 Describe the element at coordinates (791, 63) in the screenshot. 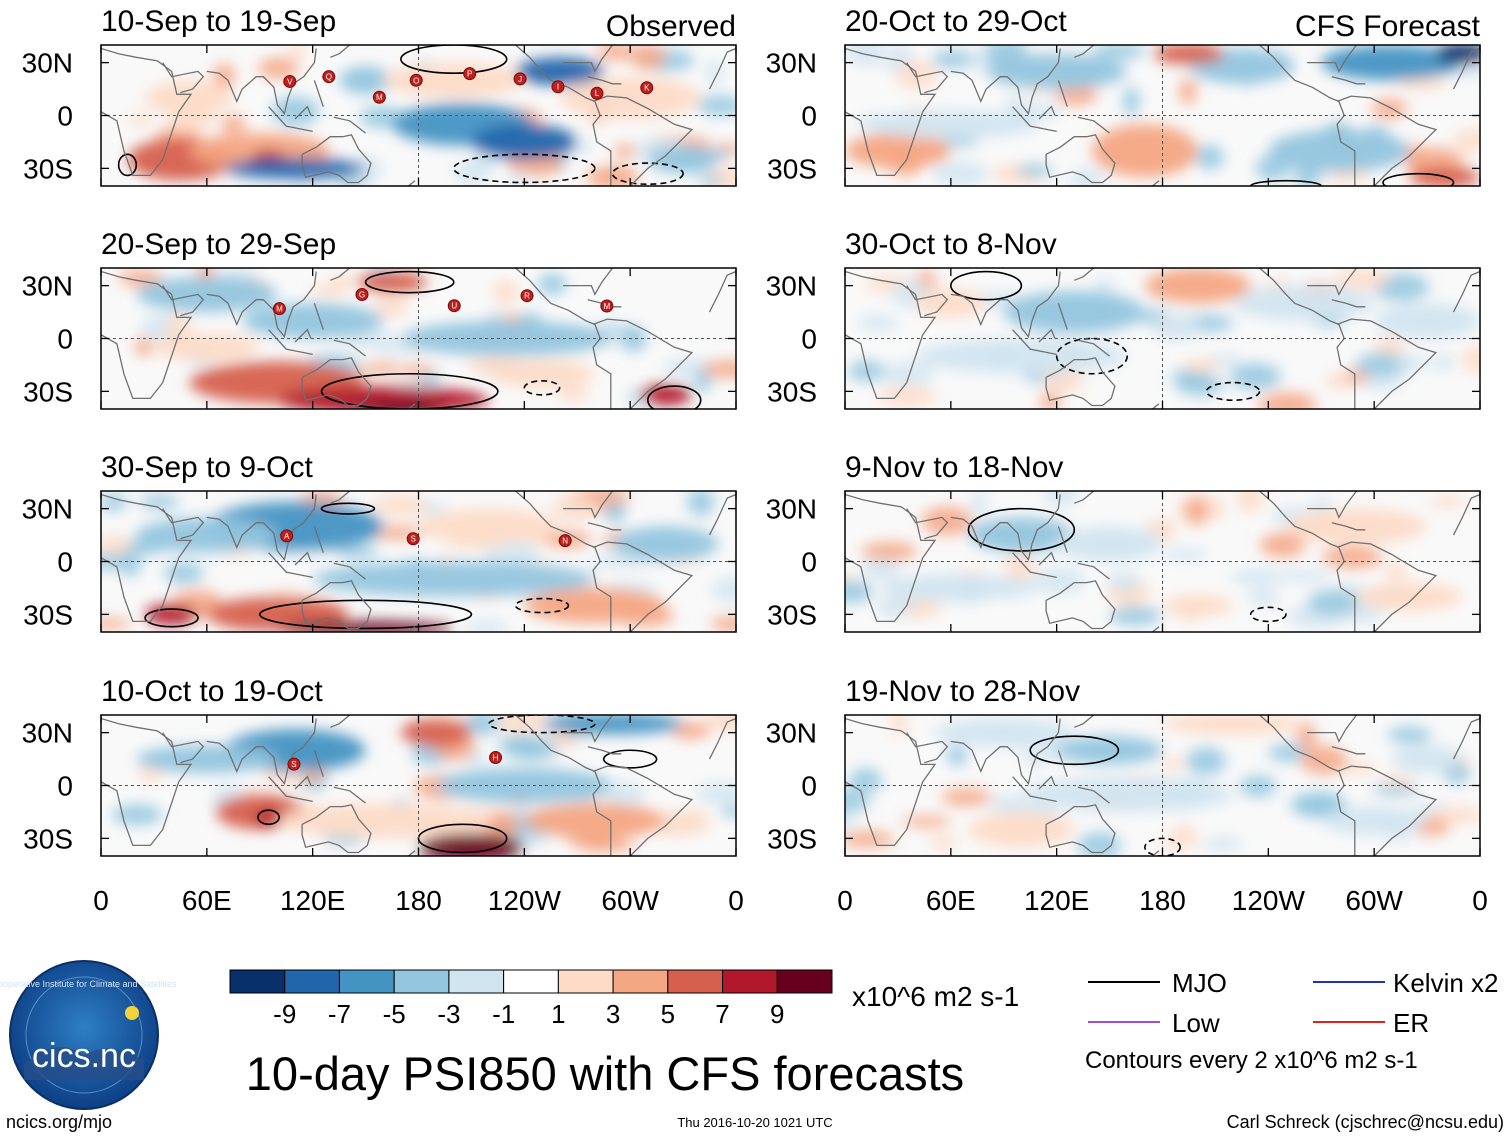

I see `y-tick-label: 30N` at that location.